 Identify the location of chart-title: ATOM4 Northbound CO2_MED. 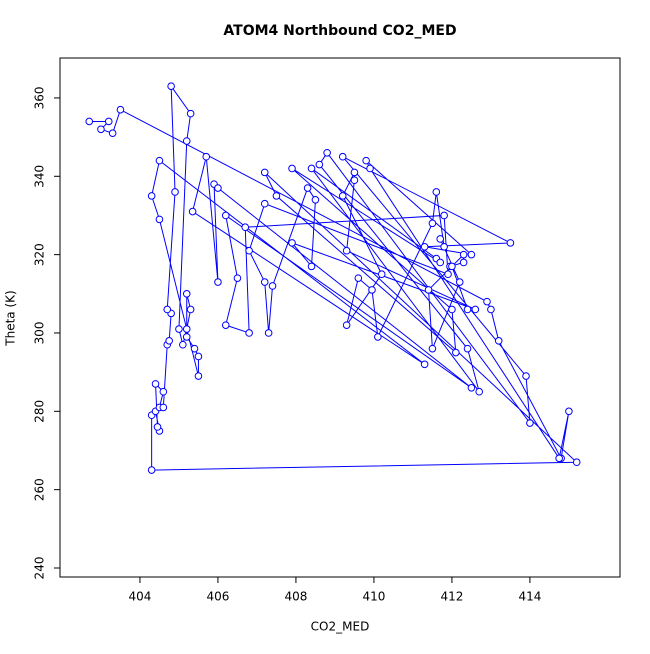
(339, 31).